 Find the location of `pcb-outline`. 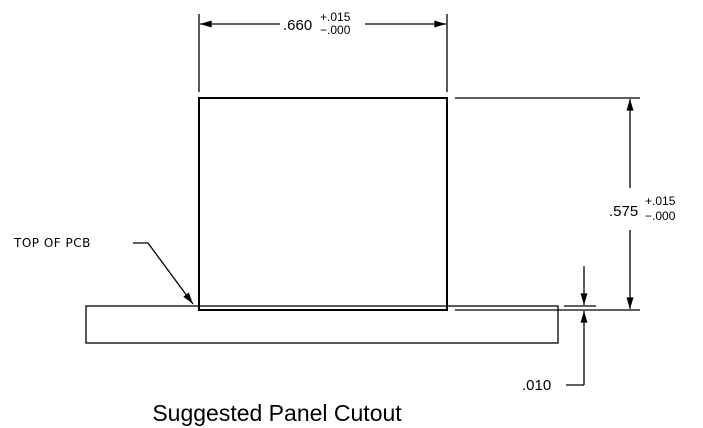

pcb-outline is located at coordinates (322, 324).